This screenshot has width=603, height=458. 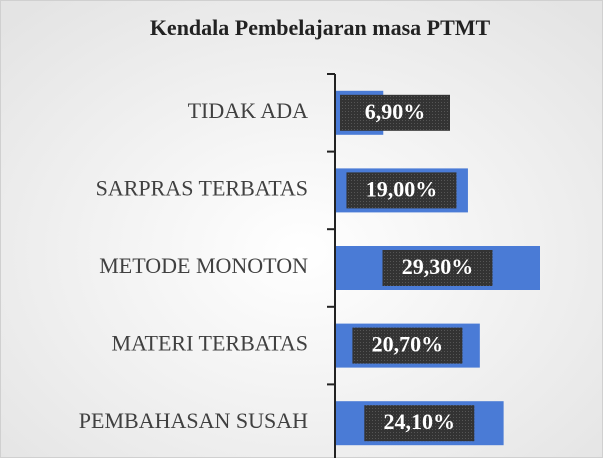 I want to click on y-tick-label: PEMBAHASAN SUSAH, so click(x=193, y=420).